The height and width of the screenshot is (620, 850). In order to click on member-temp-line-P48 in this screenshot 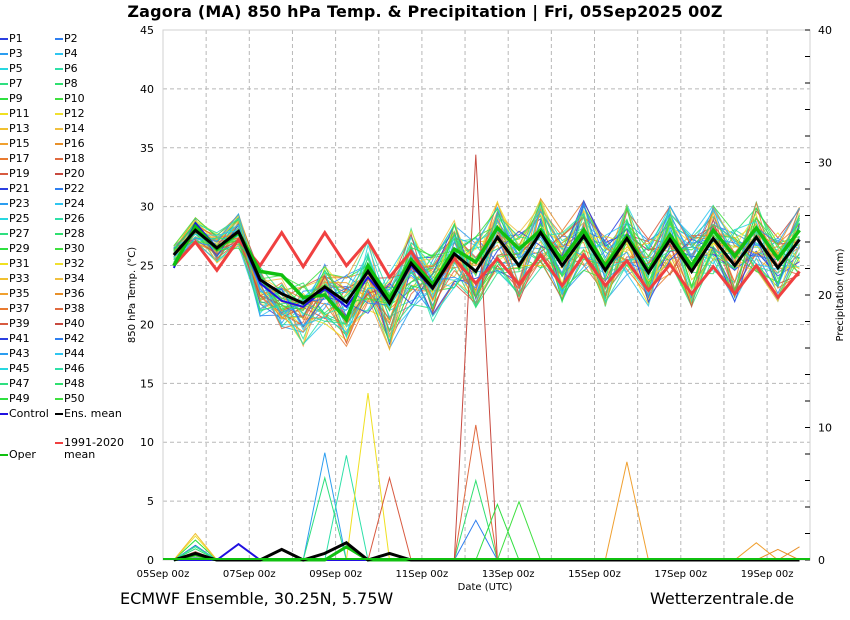, I will do `click(486, 264)`.